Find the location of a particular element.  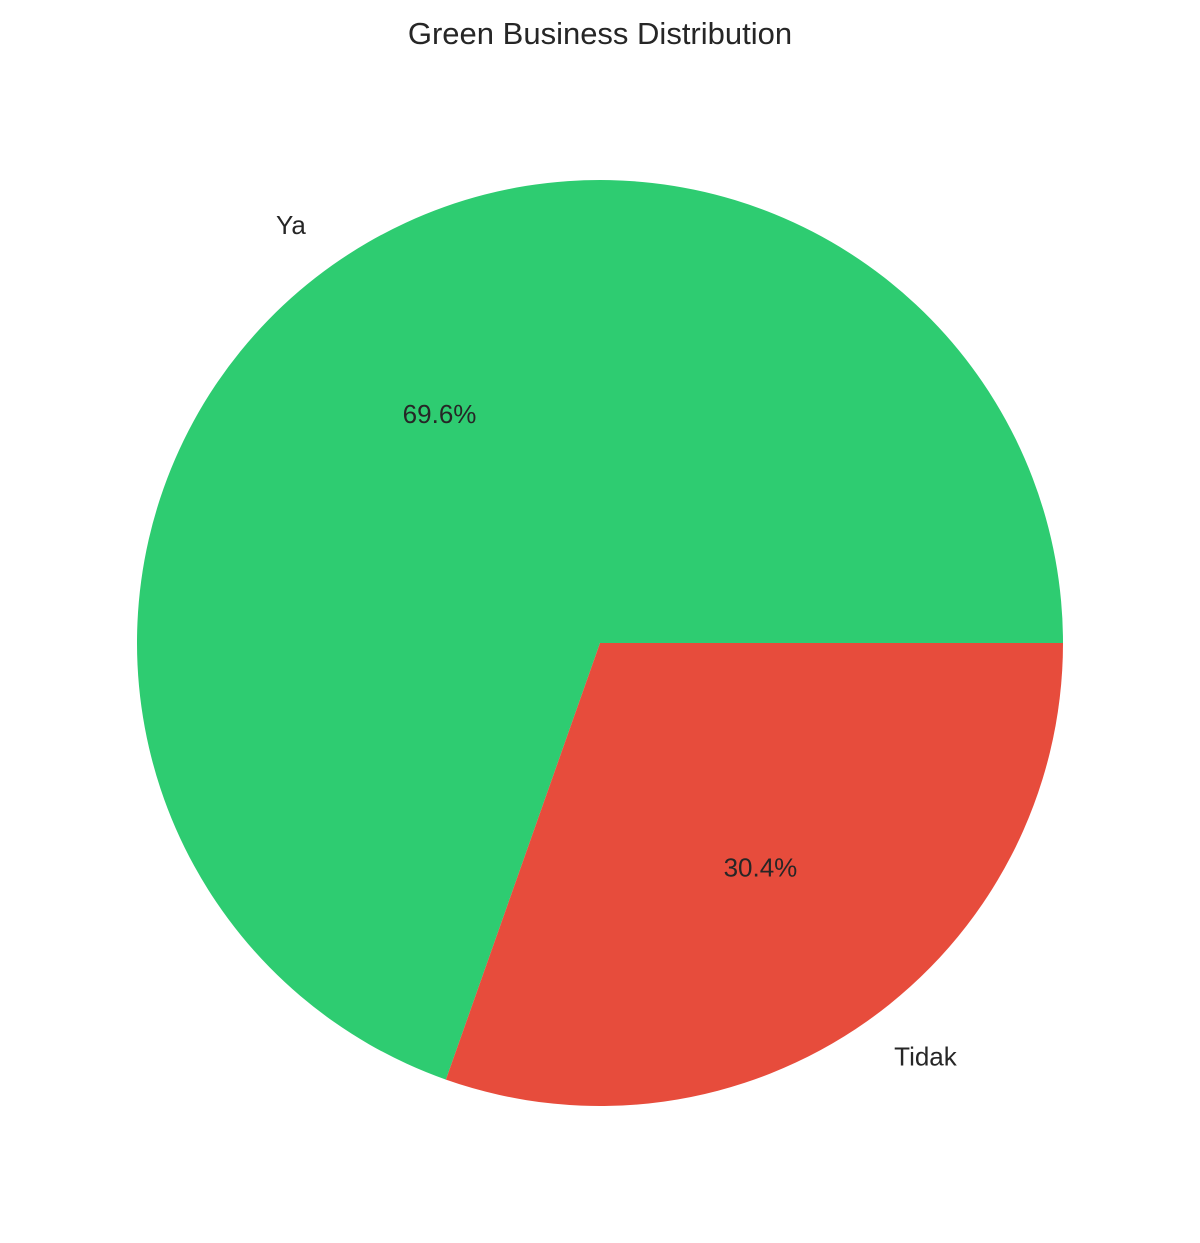

slice-percent-tidak: 30.4% is located at coordinates (761, 868).